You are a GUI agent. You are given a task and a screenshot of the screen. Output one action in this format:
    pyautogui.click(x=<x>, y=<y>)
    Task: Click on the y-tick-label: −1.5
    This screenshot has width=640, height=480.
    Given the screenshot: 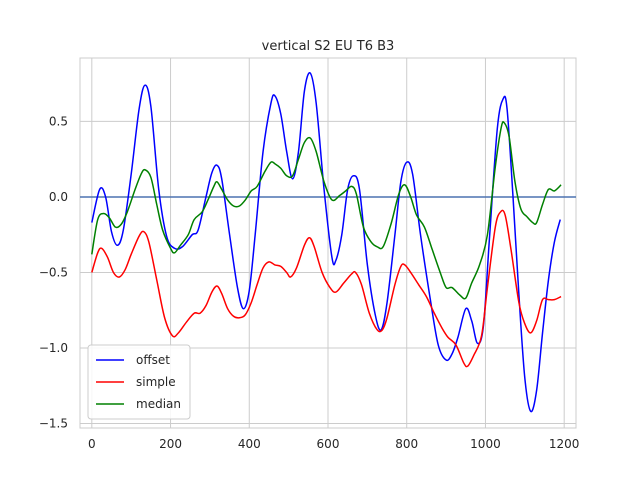 What is the action you would take?
    pyautogui.click(x=53, y=423)
    